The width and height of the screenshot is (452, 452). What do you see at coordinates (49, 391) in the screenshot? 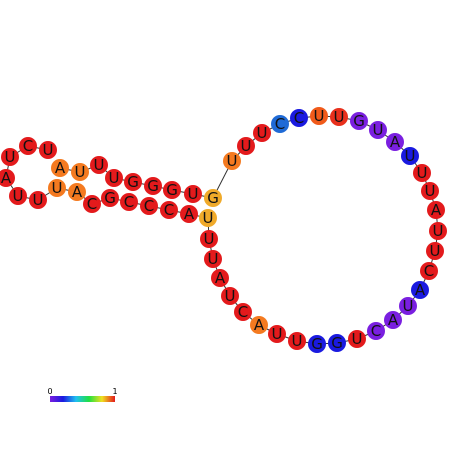
I see `scale-min: 0` at bounding box center [49, 391].